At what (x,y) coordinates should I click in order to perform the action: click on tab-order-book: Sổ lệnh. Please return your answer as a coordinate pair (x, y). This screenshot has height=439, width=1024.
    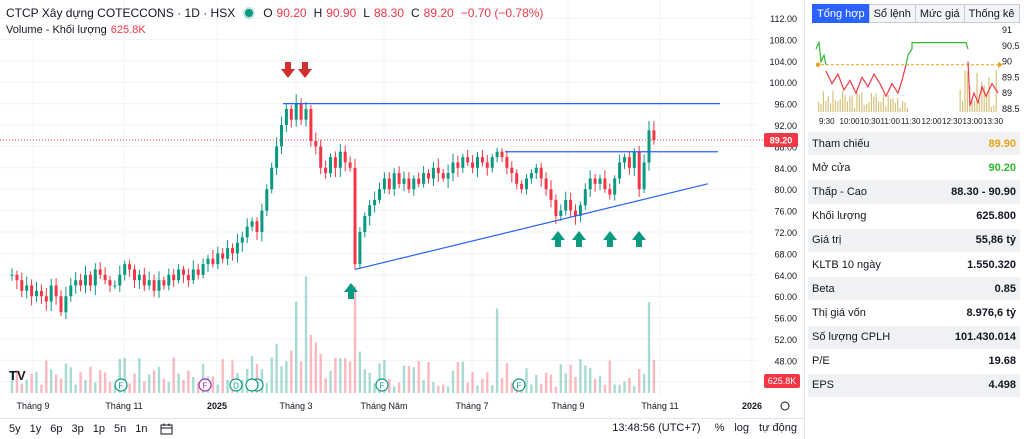
    Looking at the image, I should click on (892, 13).